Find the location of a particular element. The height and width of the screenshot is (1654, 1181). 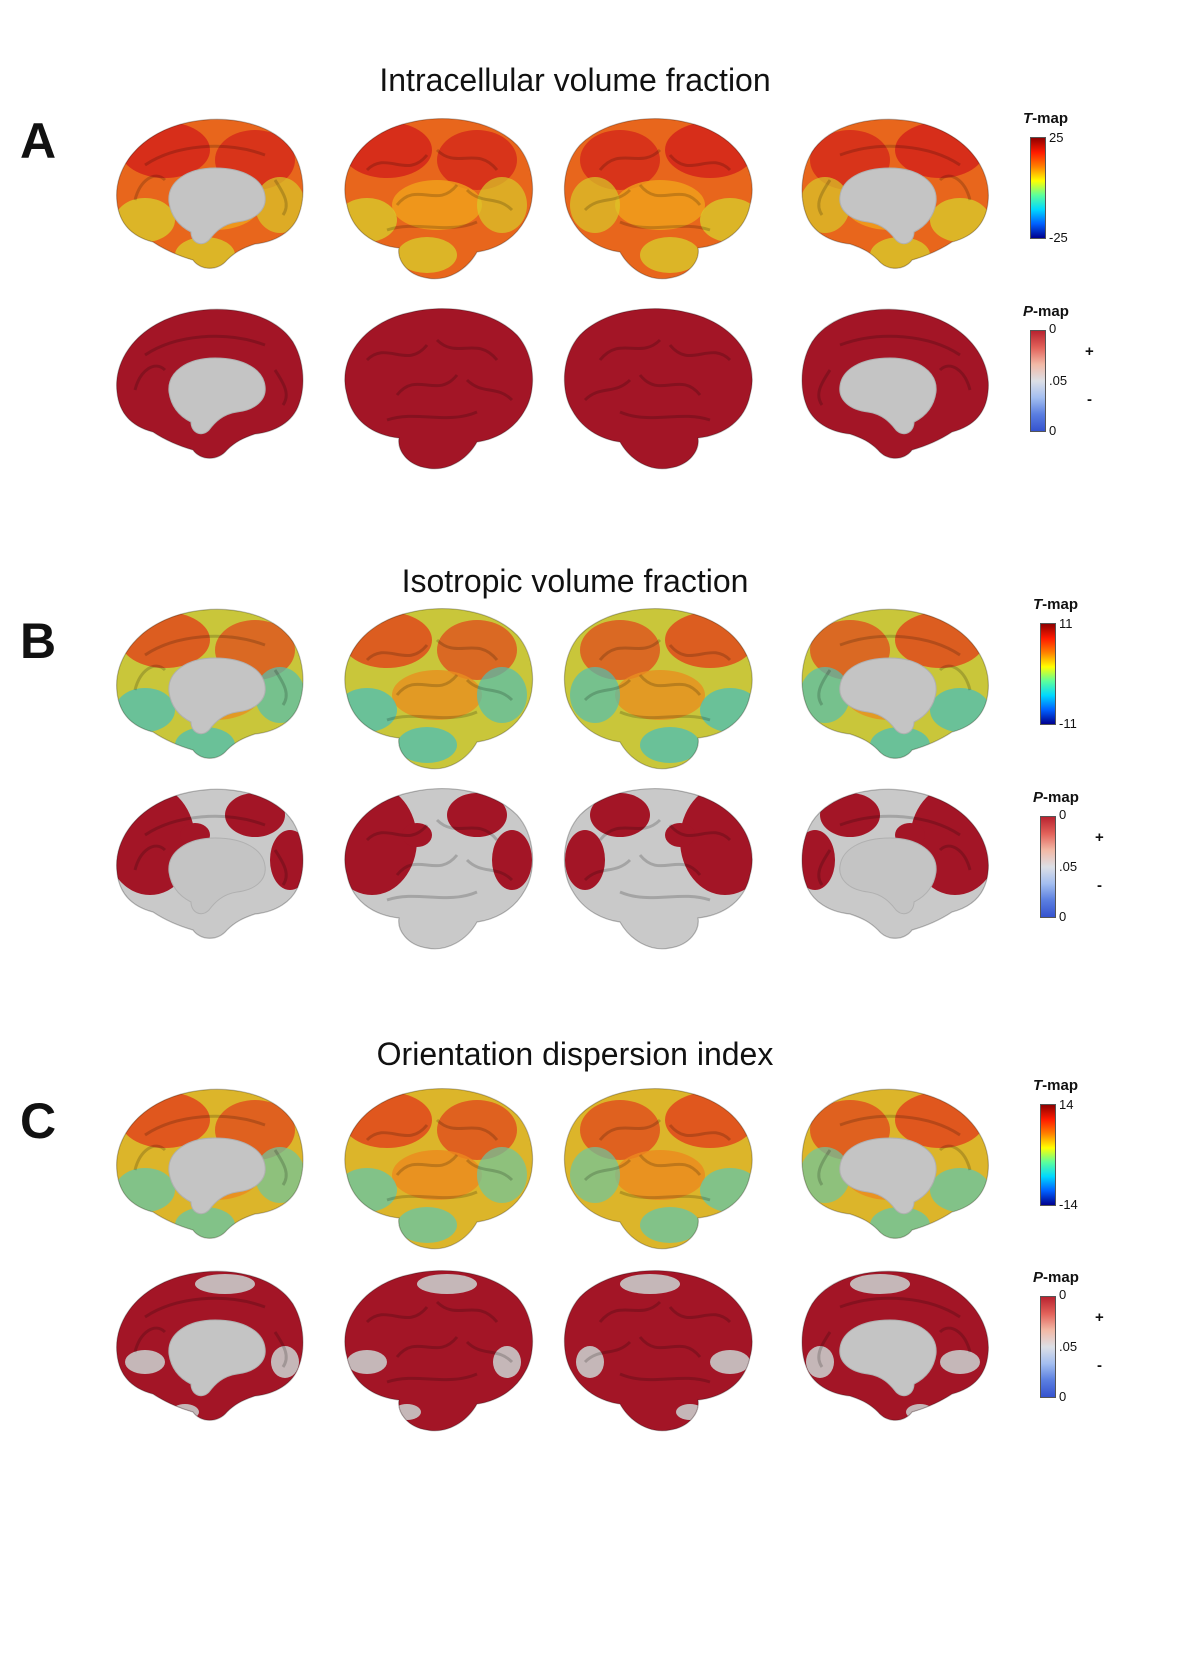

panel-title-a: Intracellular volume fraction is located at coordinates (575, 80).